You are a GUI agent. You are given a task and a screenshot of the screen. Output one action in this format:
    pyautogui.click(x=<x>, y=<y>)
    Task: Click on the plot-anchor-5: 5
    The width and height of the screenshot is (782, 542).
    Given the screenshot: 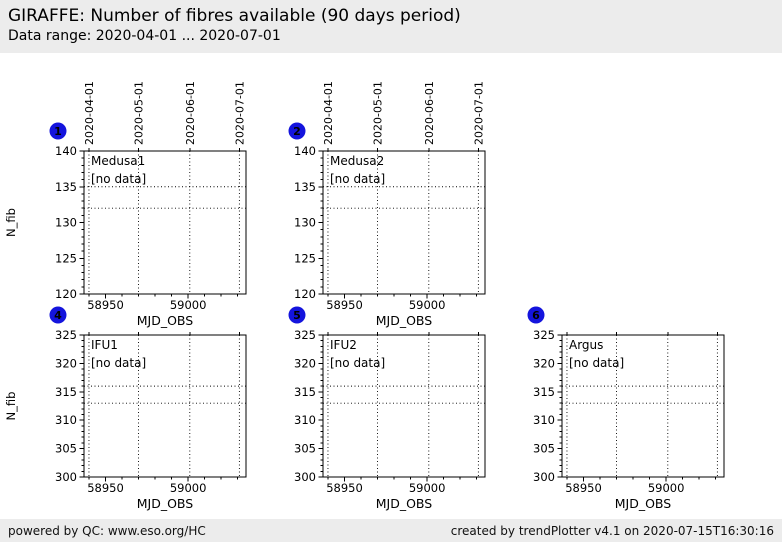 What is the action you would take?
    pyautogui.click(x=297, y=315)
    